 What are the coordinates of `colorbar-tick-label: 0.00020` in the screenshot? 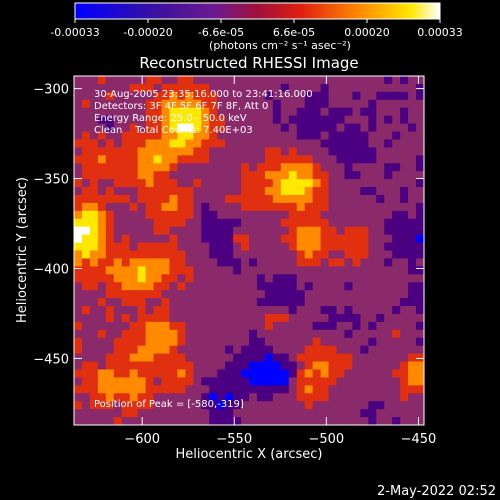 It's located at (367, 32).